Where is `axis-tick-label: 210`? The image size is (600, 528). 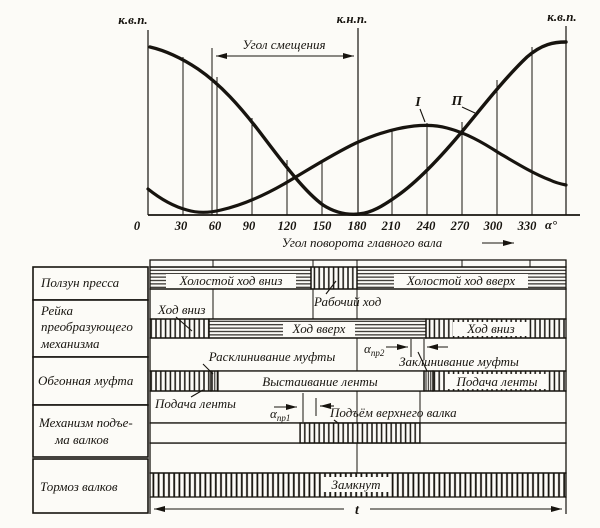
axis-tick-label: 210 is located at coordinates (391, 226).